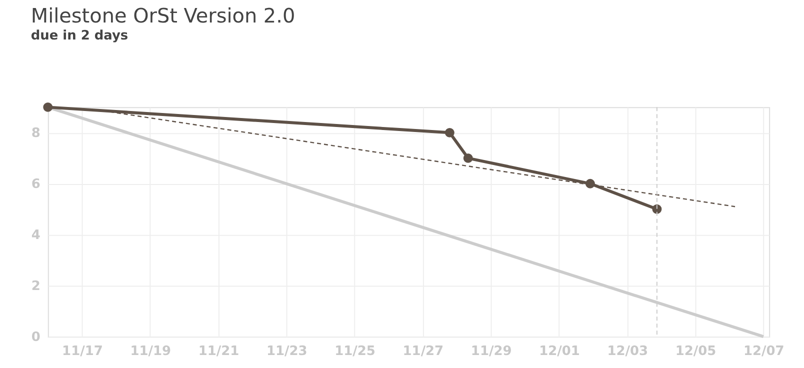  What do you see at coordinates (79, 36) in the screenshot?
I see `chart-subtitle: due in 2 days` at bounding box center [79, 36].